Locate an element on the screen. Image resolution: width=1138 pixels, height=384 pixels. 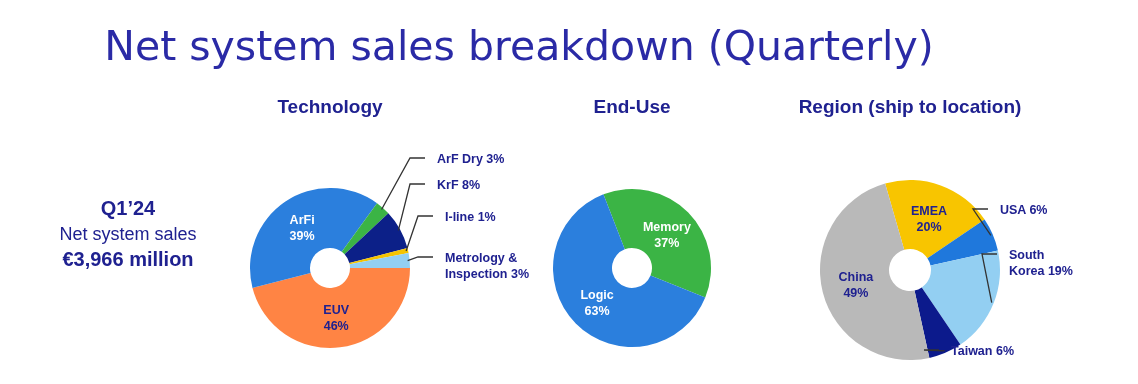
data-label: 20% is located at coordinates (929, 226).